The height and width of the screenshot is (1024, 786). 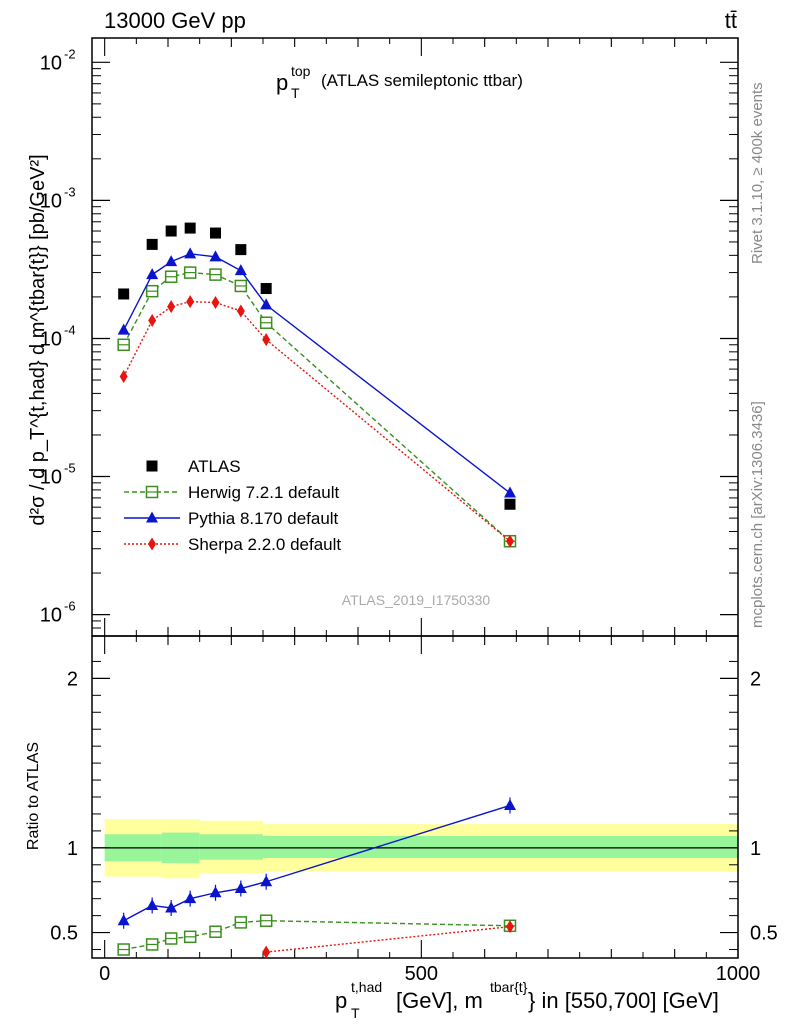 What do you see at coordinates (70, 53) in the screenshot?
I see `y-tick-exponent: -2` at bounding box center [70, 53].